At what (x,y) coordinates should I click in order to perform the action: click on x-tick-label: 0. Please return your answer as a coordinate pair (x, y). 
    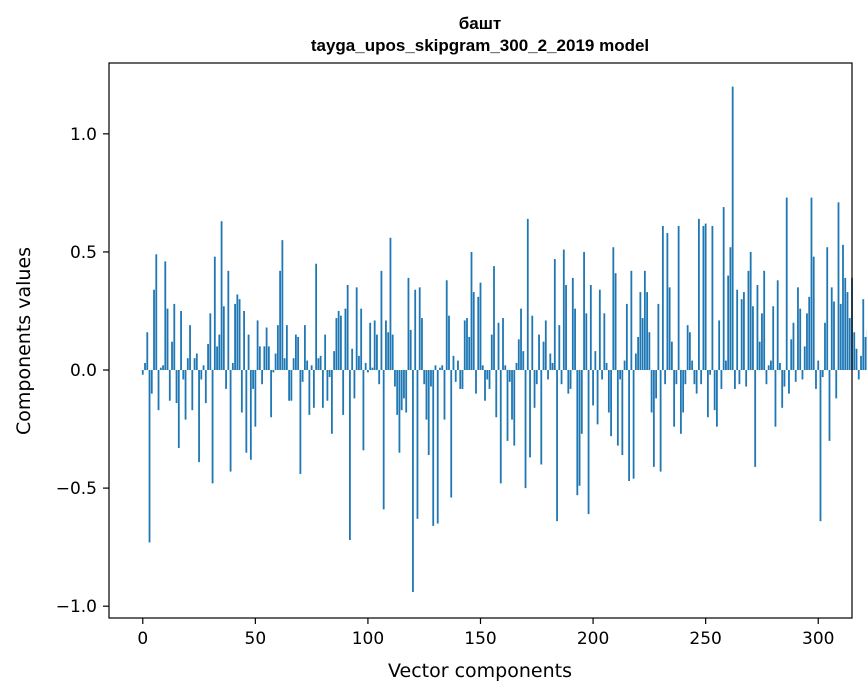
    Looking at the image, I should click on (142, 639).